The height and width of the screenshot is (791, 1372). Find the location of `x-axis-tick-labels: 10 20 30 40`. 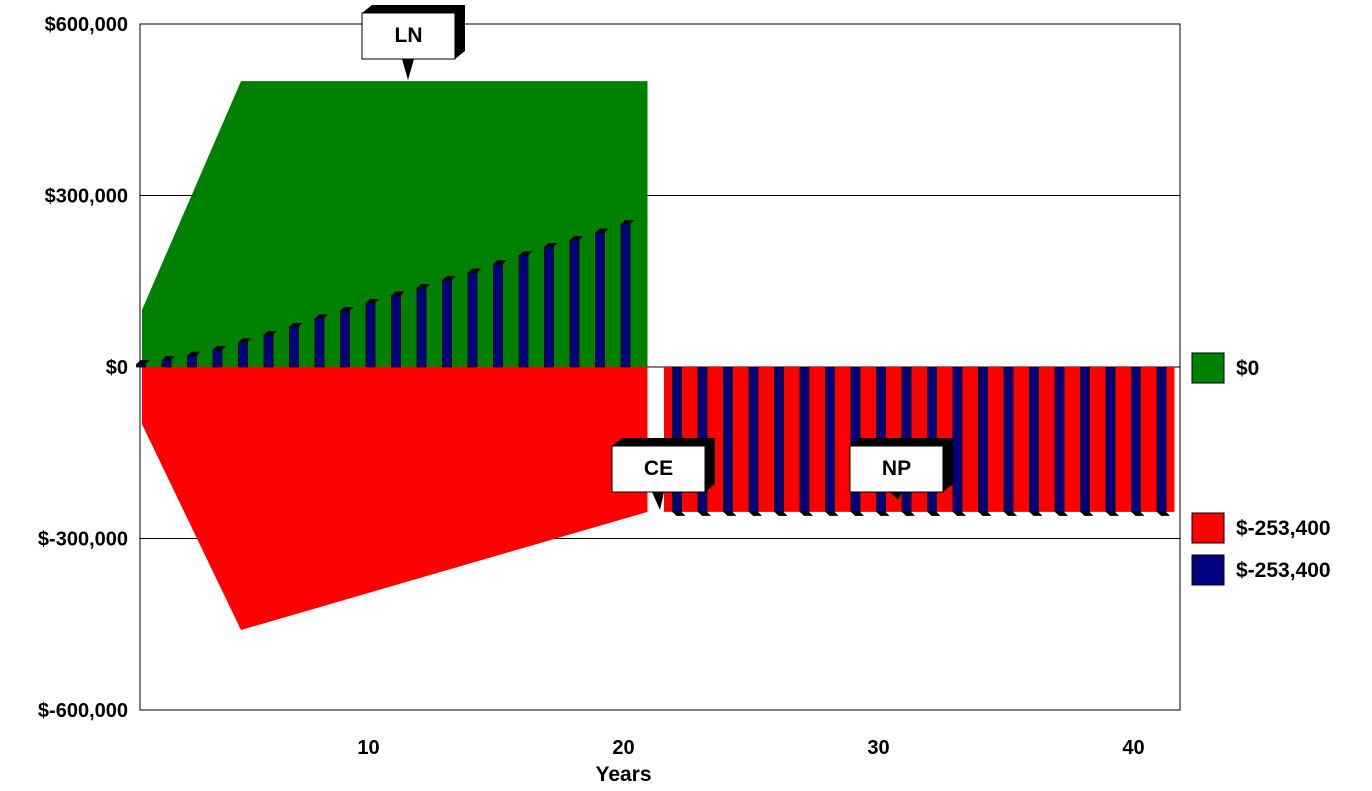

x-axis-tick-labels: 10 20 30 40 is located at coordinates (750, 748).